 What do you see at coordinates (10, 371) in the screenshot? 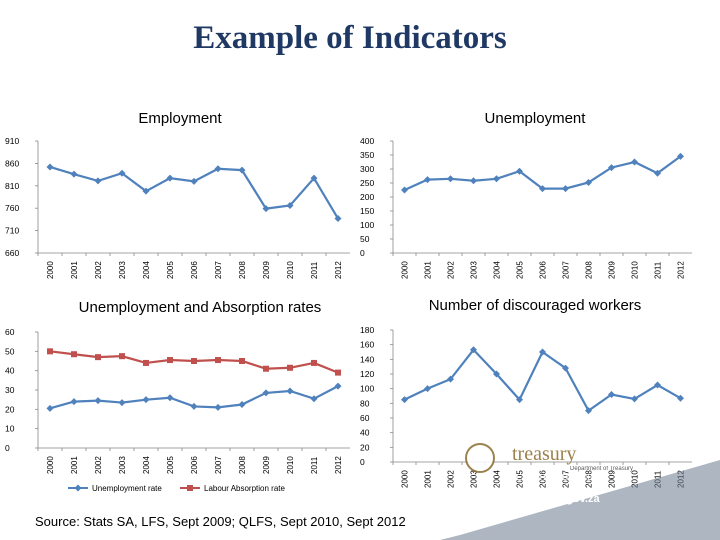
I see `y-tick-label: 40` at bounding box center [10, 371].